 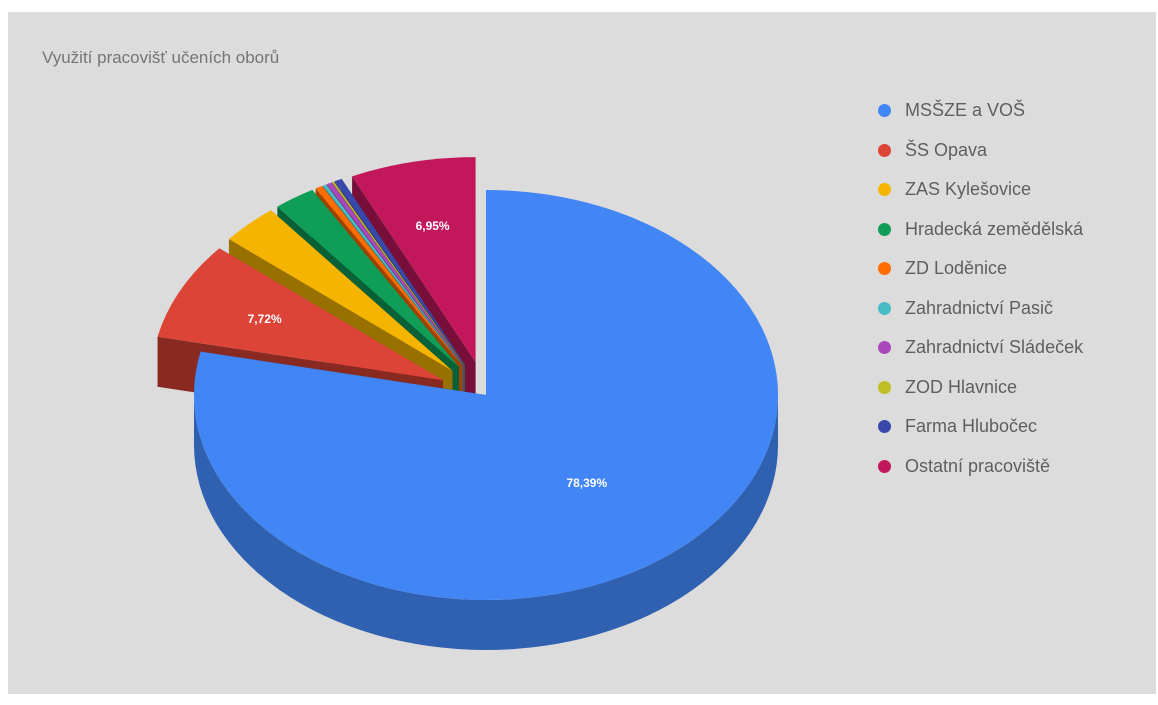 What do you see at coordinates (971, 426) in the screenshot?
I see `legend-label: Farma Hlubočec` at bounding box center [971, 426].